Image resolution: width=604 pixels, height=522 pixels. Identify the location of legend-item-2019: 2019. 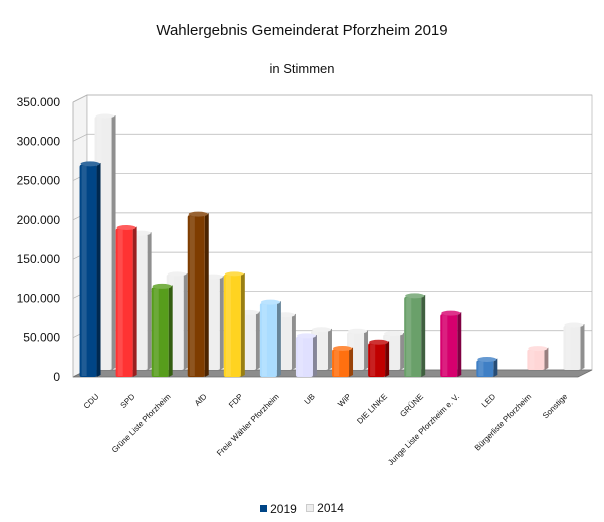
(278, 509).